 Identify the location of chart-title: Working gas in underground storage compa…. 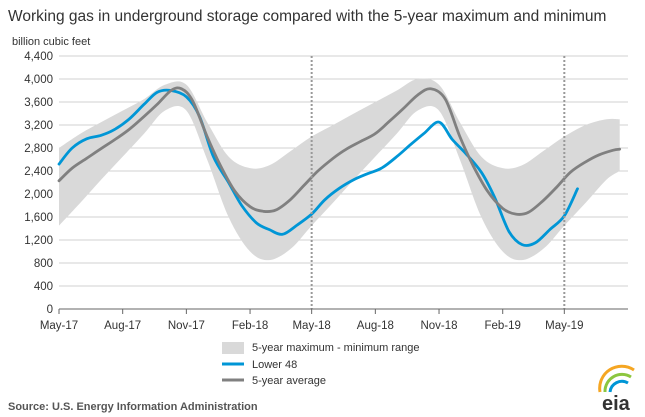
(307, 16).